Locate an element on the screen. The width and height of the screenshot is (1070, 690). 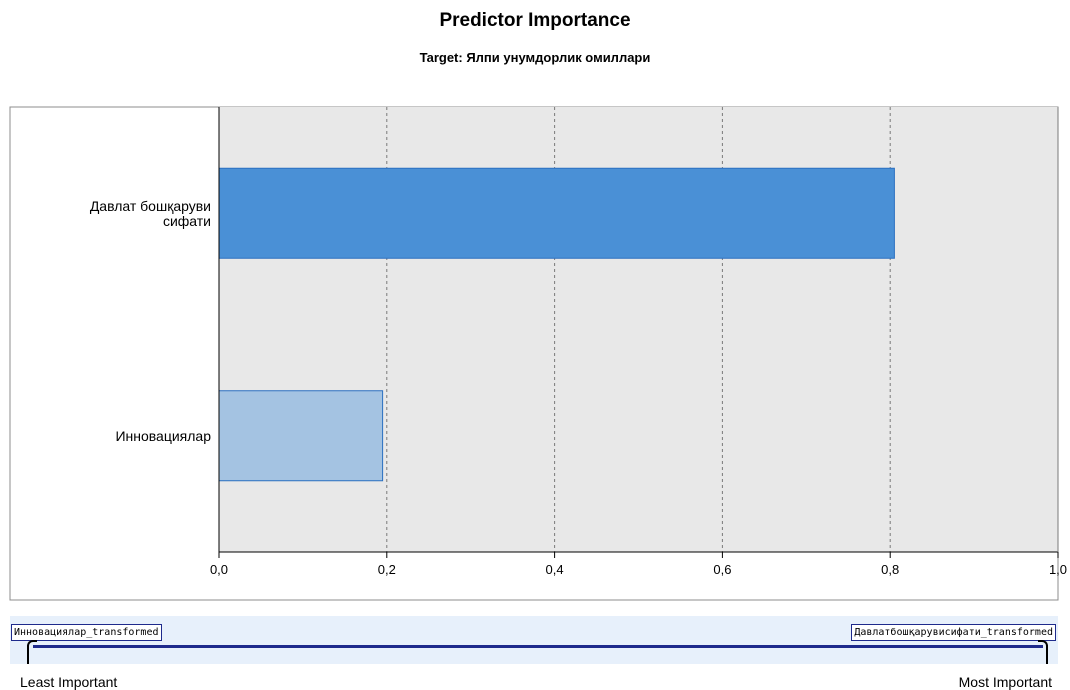
least-important-label: Least Important is located at coordinates (69, 682).